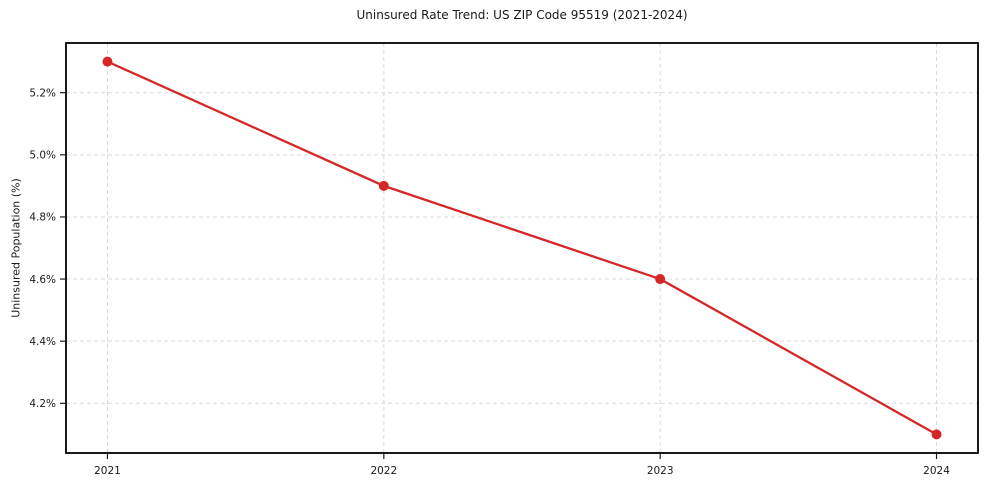 This screenshot has width=989, height=490. What do you see at coordinates (42, 156) in the screenshot?
I see `y-tick-label-5.0%: 5.0%` at bounding box center [42, 156].